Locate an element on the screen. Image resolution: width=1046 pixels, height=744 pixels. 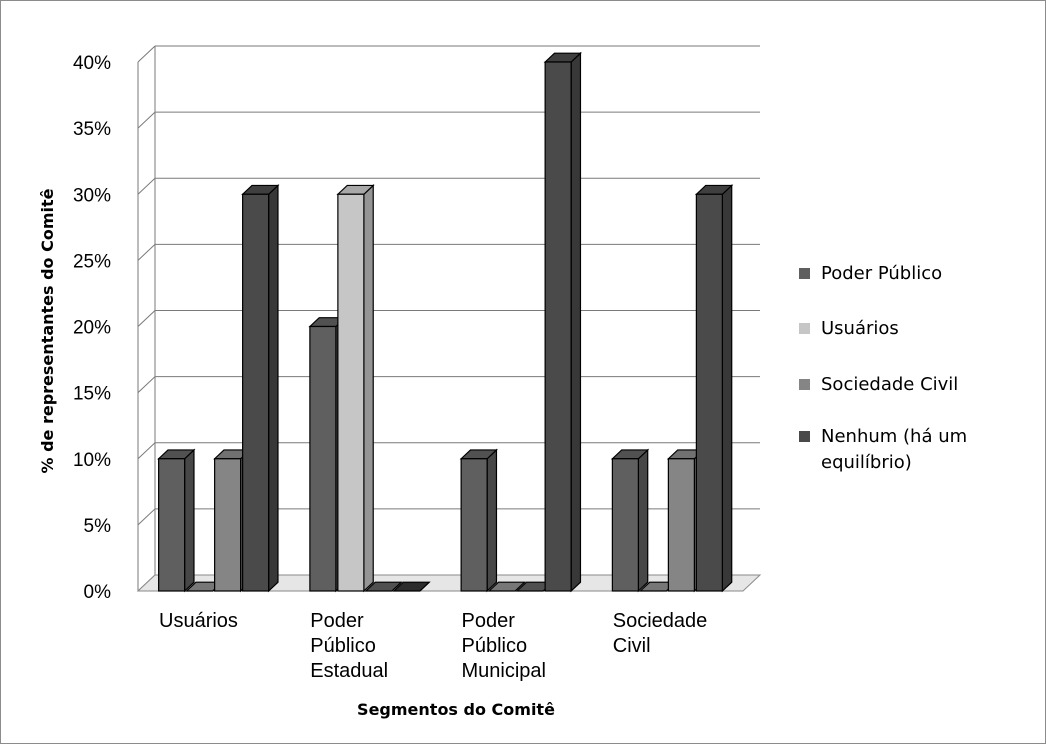
x-axis-title: Segmentos do Comitê is located at coordinates (456, 709).